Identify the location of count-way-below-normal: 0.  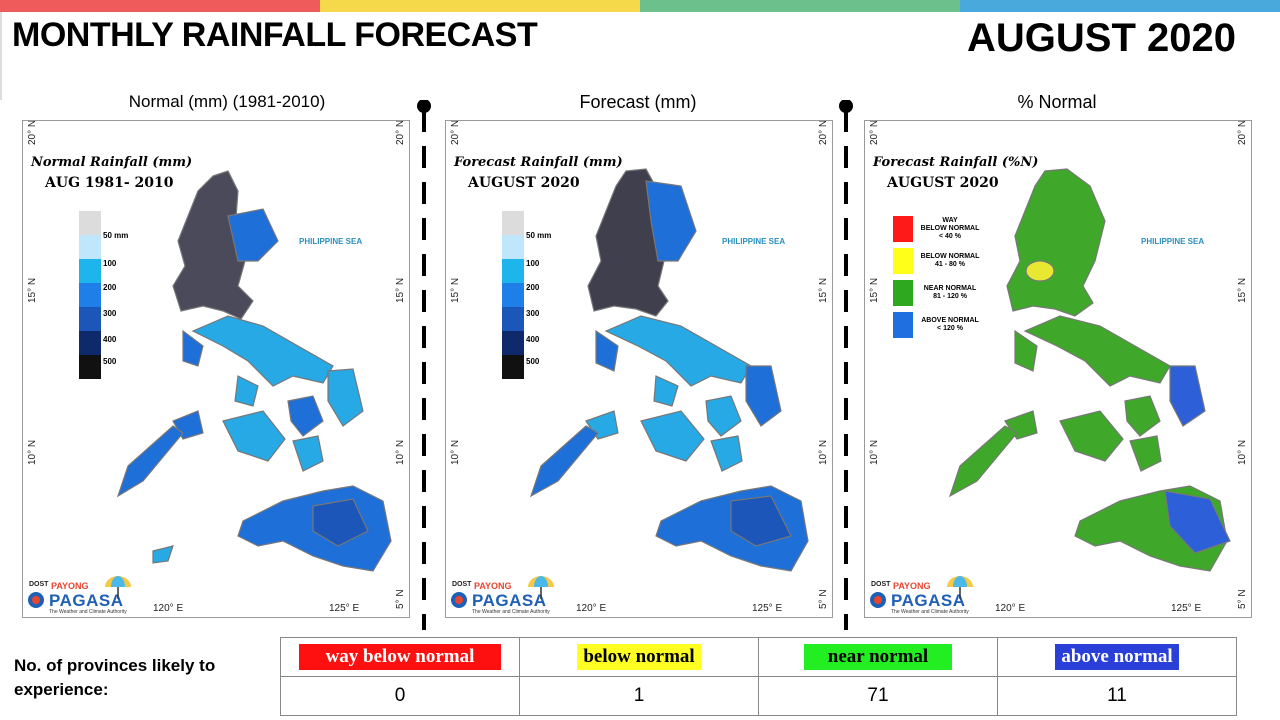
(400, 696).